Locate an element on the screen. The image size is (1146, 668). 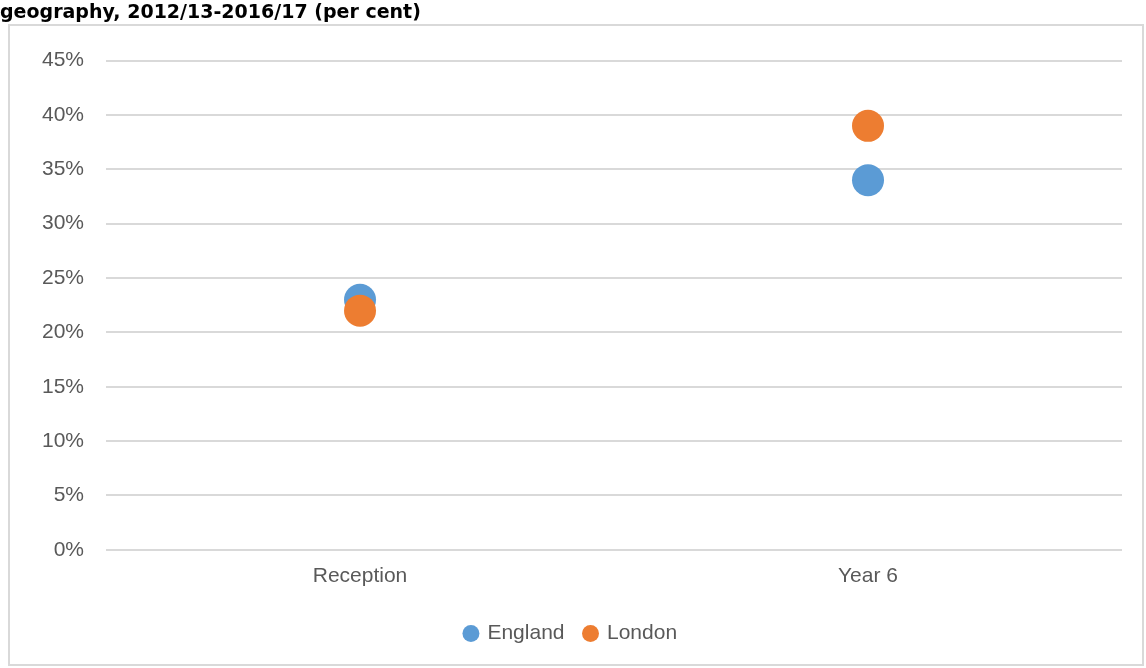
y-tick-label: 30% is located at coordinates (63, 222).